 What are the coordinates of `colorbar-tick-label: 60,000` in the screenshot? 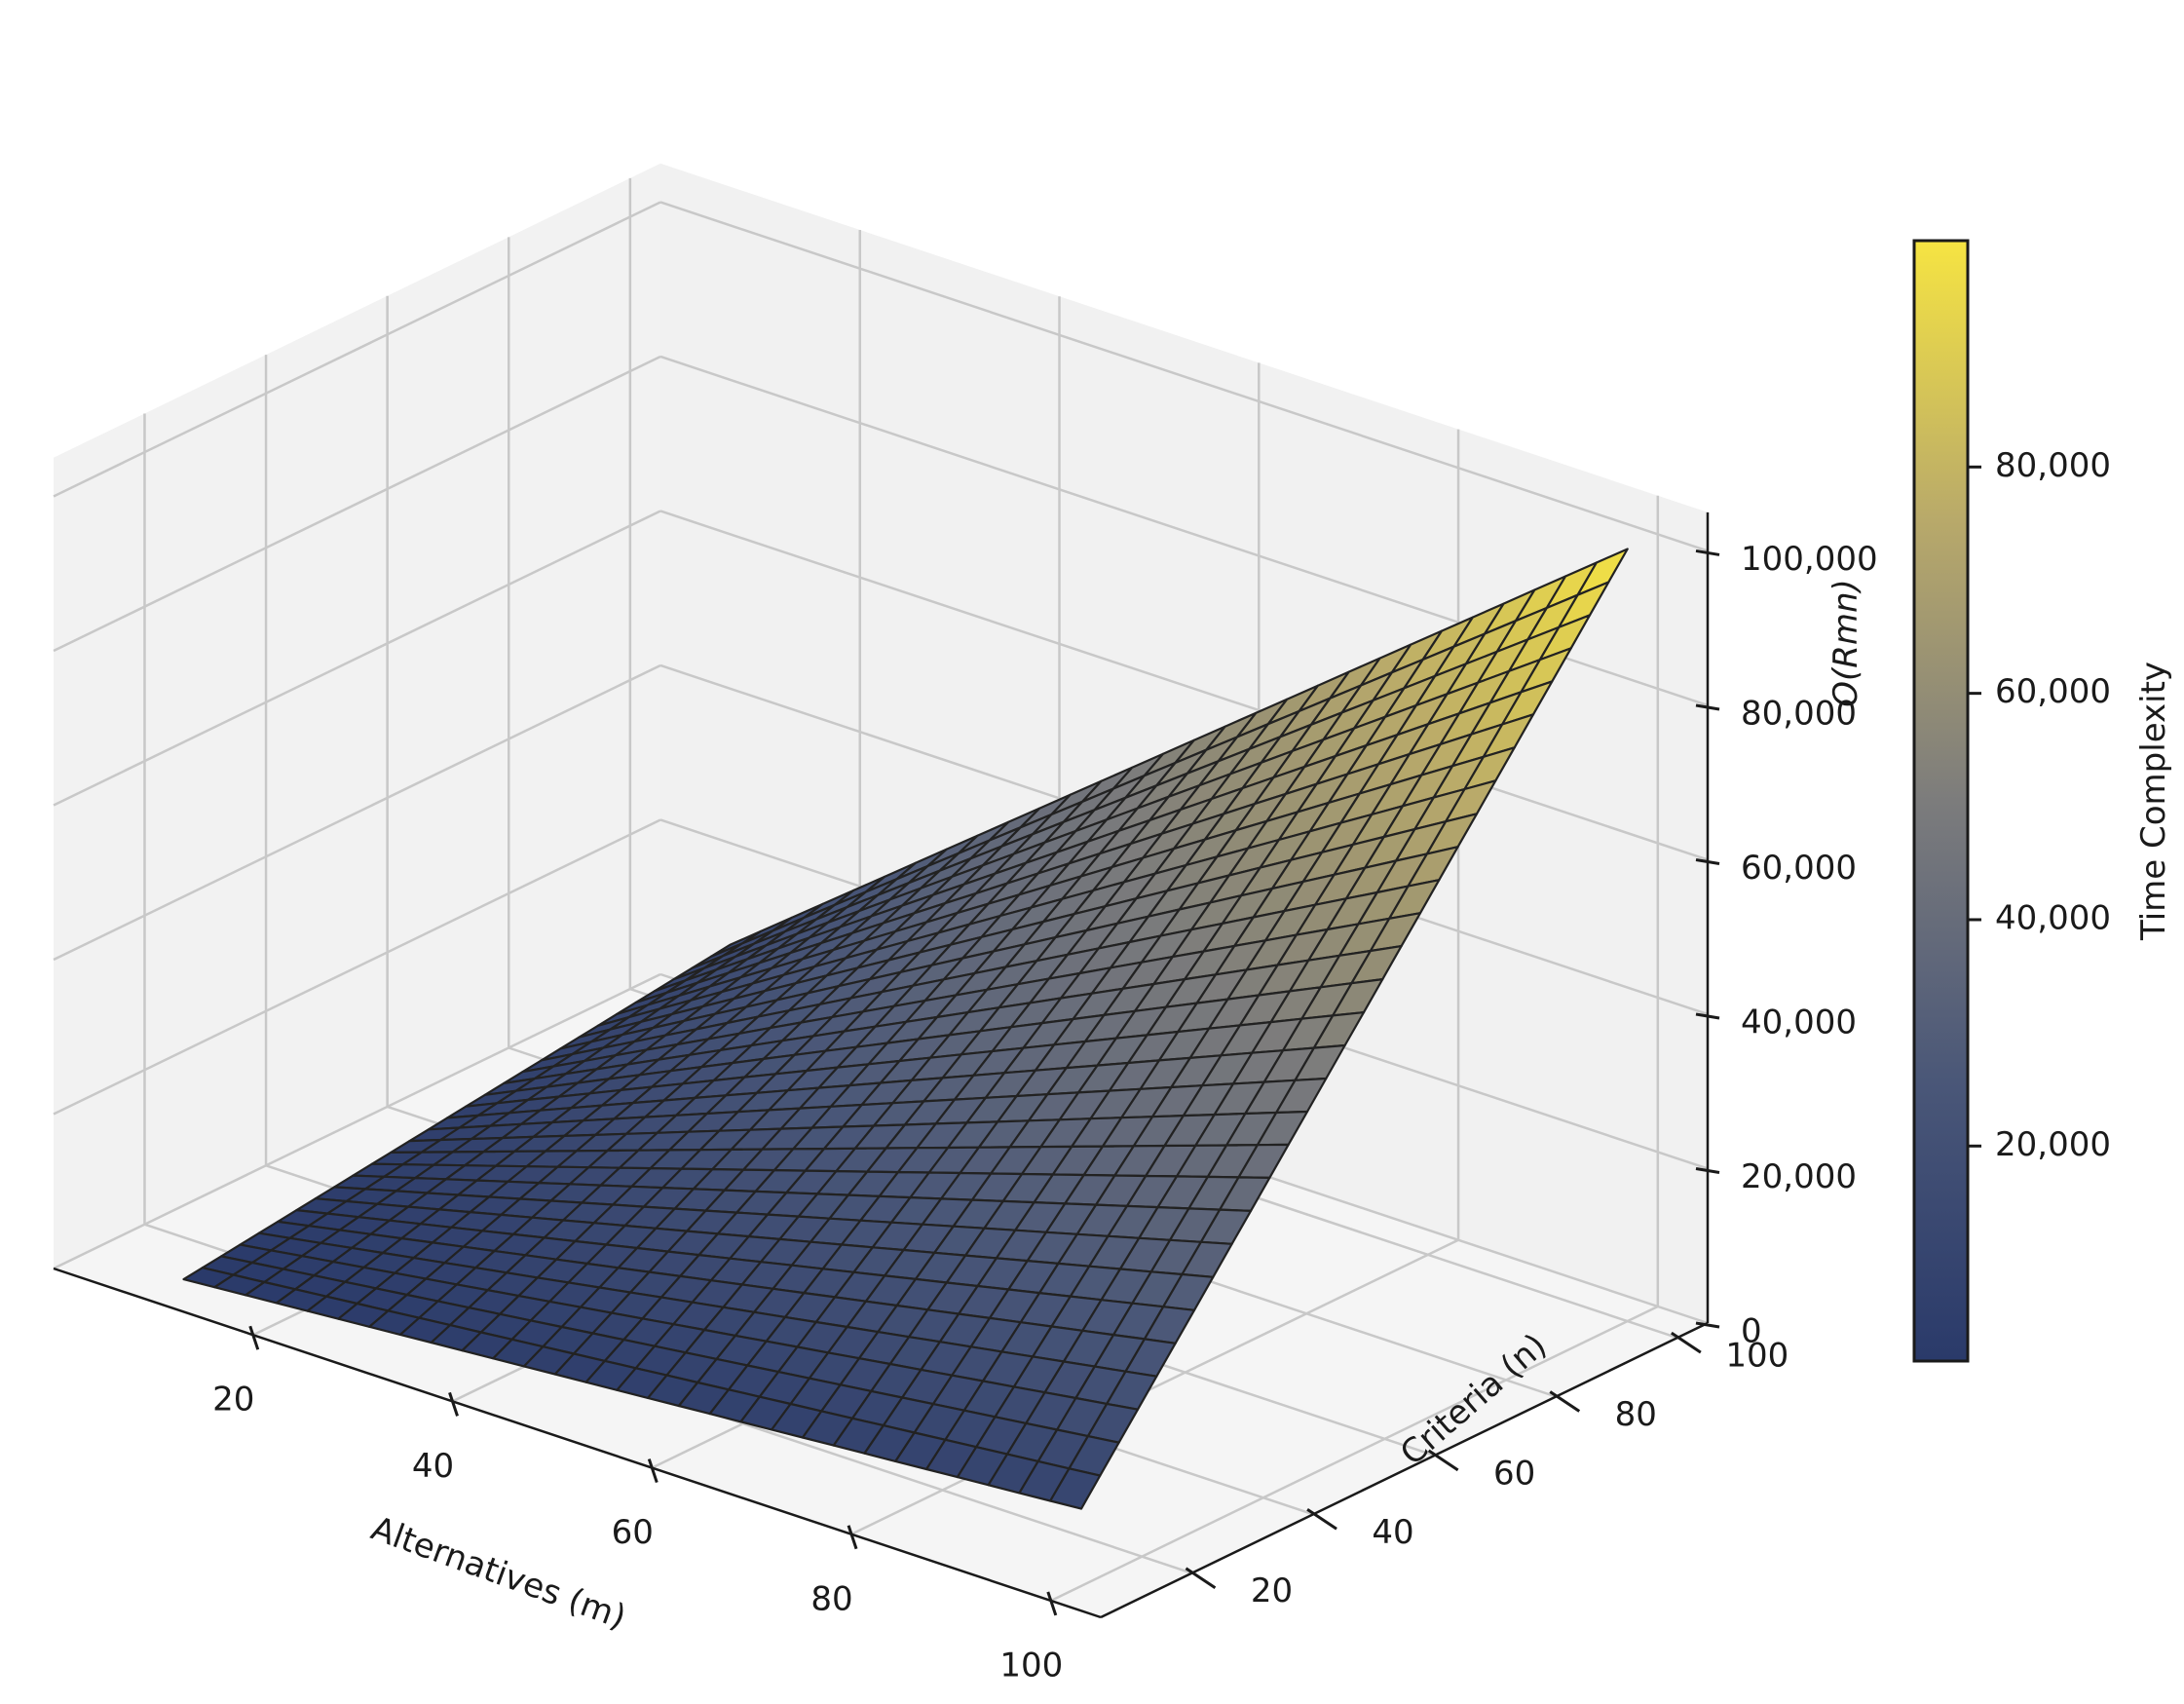 It's located at (2053, 691).